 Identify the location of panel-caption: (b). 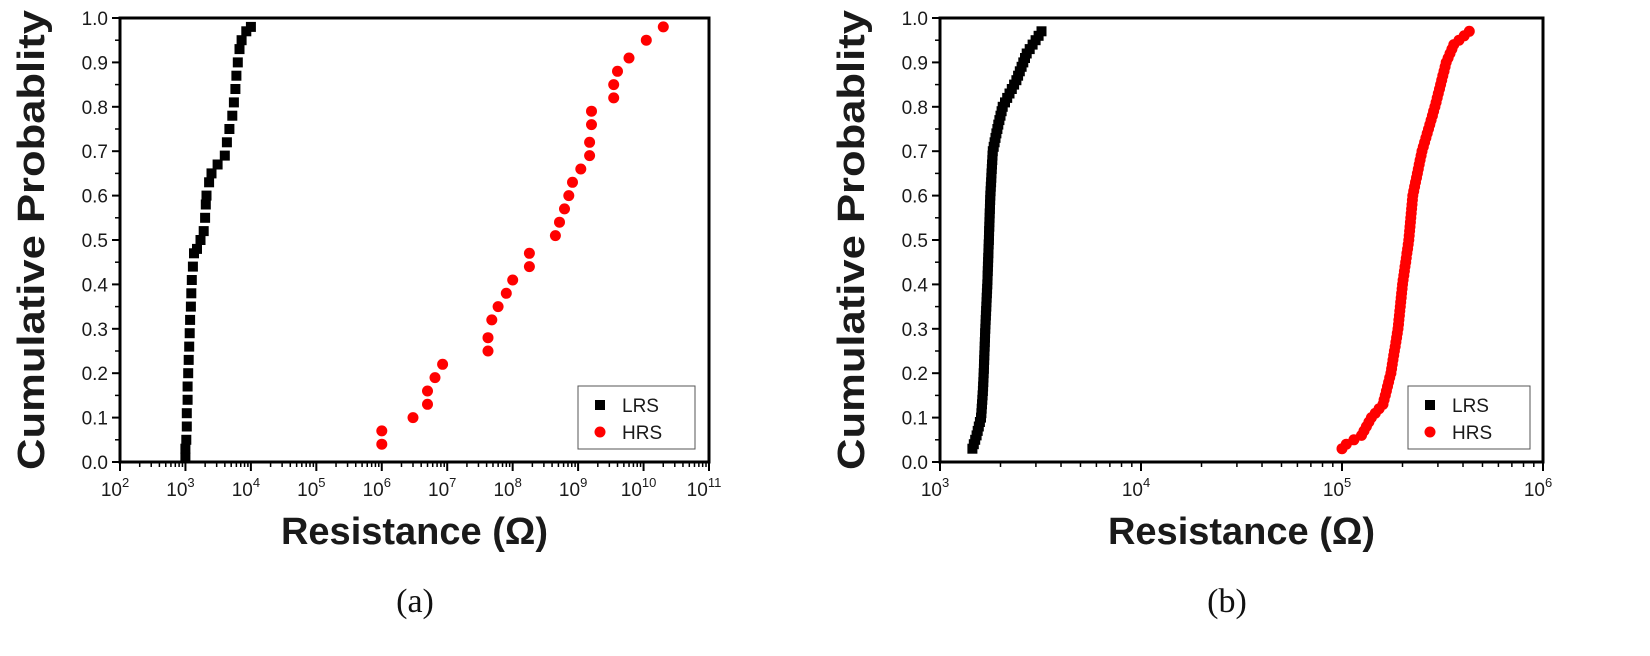
(1227, 601).